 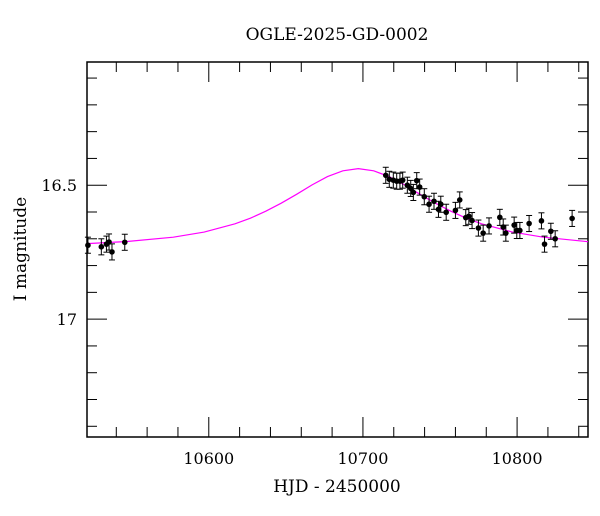 What do you see at coordinates (337, 206) in the screenshot?
I see `model-curve` at bounding box center [337, 206].